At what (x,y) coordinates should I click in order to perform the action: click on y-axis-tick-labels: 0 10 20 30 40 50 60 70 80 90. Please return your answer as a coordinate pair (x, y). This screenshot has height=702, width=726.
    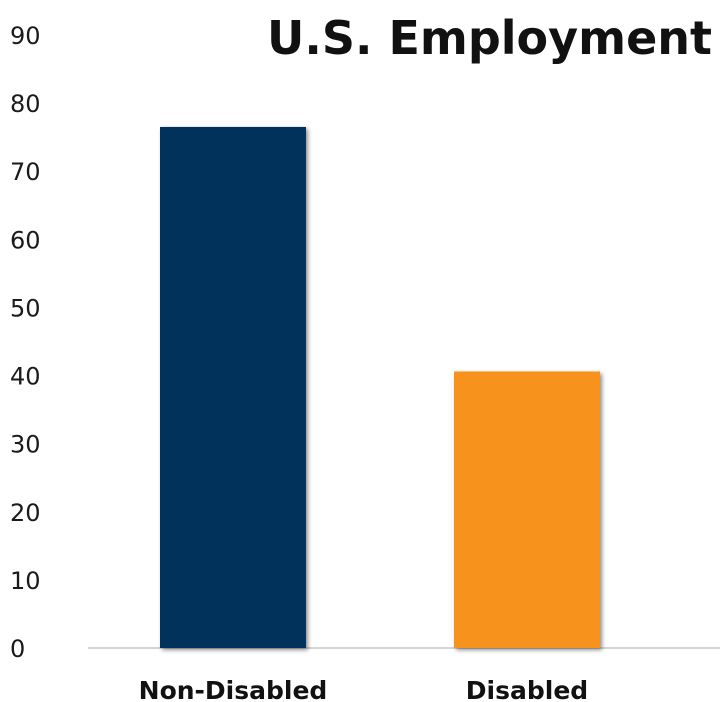
    Looking at the image, I should click on (25, 342).